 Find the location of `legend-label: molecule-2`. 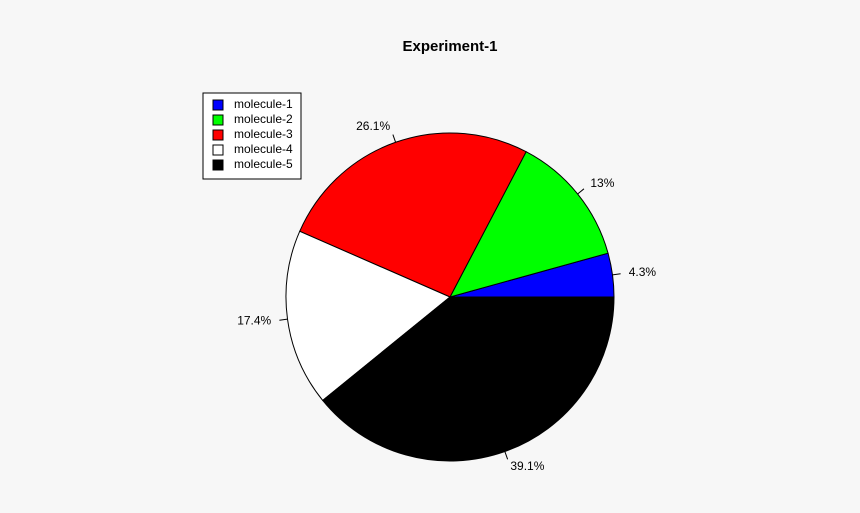

legend-label: molecule-2 is located at coordinates (263, 119).